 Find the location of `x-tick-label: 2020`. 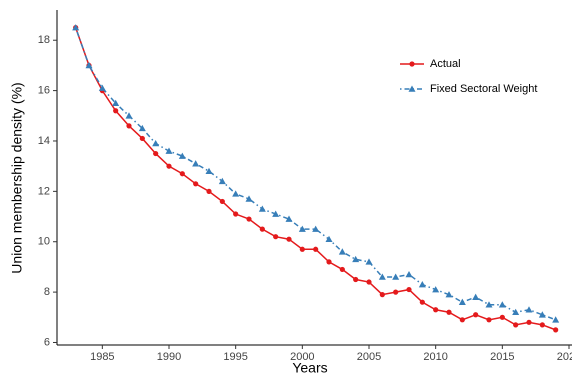

x-tick-label: 2020 is located at coordinates (564, 357).